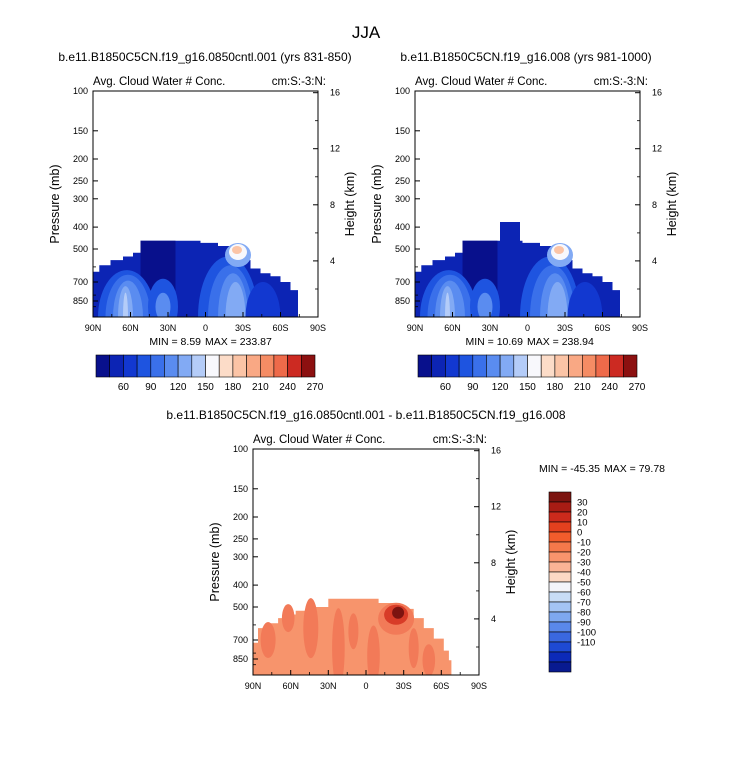 This screenshot has width=733, height=770. What do you see at coordinates (402, 301) in the screenshot?
I see `y-tick-label-8: 850` at bounding box center [402, 301].